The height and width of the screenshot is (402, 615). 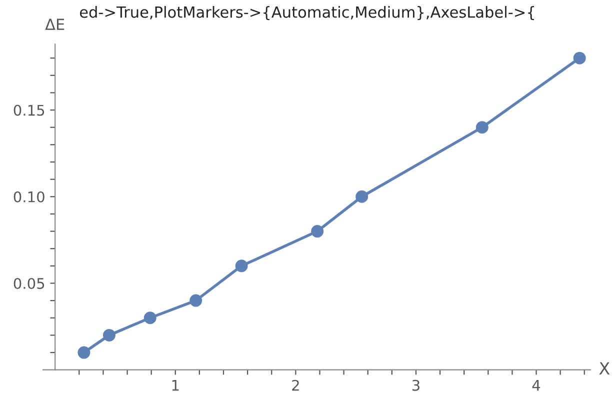 I want to click on y-axis-title: ΔE, so click(x=54, y=24).